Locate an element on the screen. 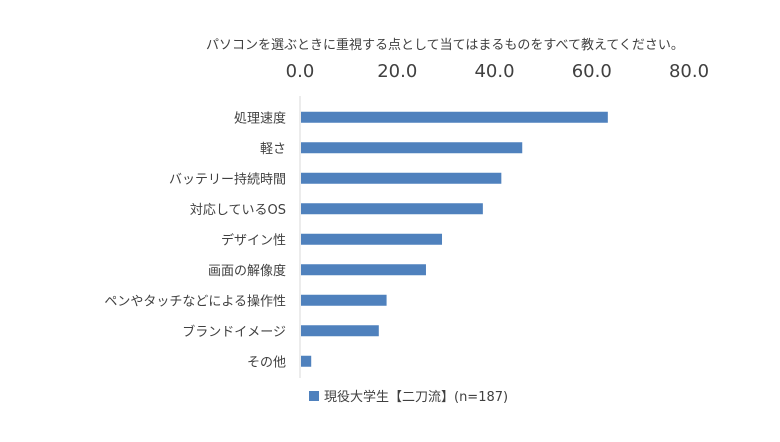 The image size is (780, 442). legend-label: 現役大学生【二刀流】(n=187) is located at coordinates (416, 397).